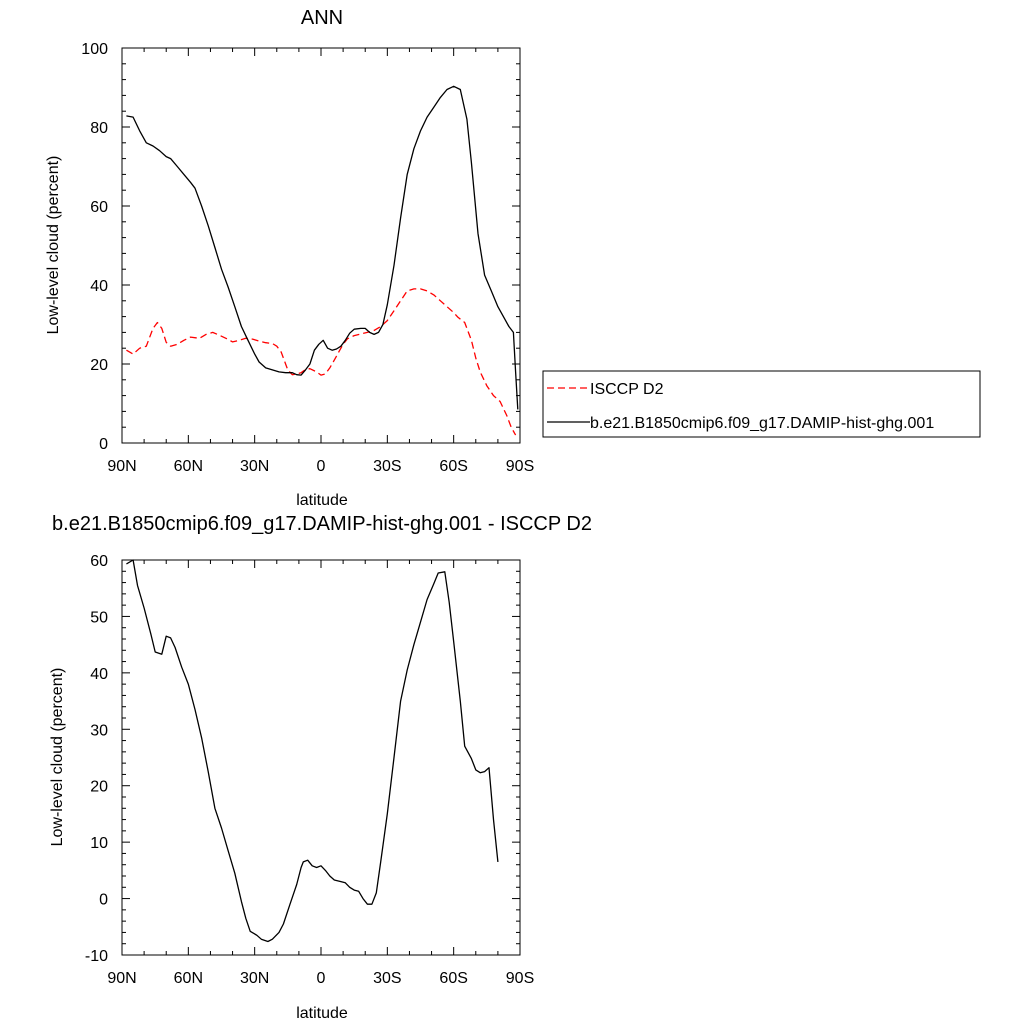 The image size is (1024, 1024). I want to click on chart-top-xlabel: latitude, so click(322, 500).